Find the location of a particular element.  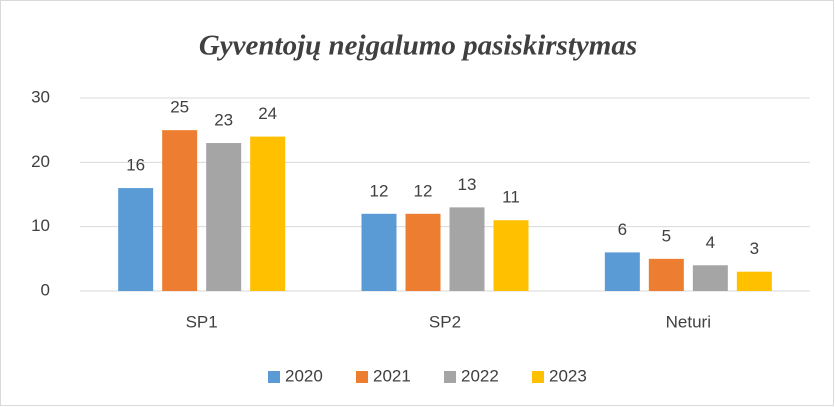

data-label: 3 is located at coordinates (754, 248).